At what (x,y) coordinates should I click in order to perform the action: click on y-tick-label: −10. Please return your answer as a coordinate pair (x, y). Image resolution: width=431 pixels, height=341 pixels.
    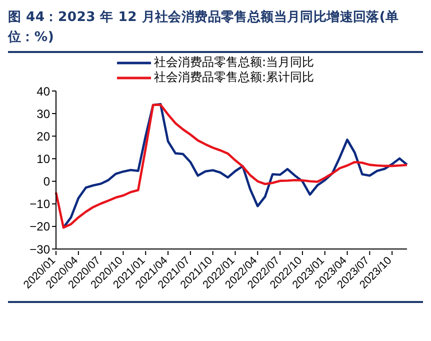
    Looking at the image, I should click on (40, 204).